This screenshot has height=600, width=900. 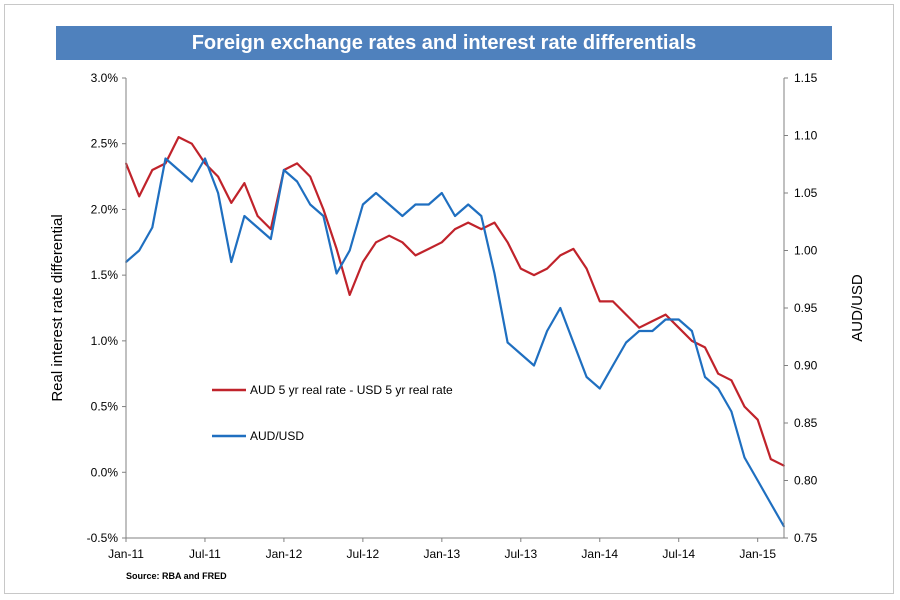 What do you see at coordinates (176, 576) in the screenshot?
I see `source-note: Source: RBA and FRED` at bounding box center [176, 576].